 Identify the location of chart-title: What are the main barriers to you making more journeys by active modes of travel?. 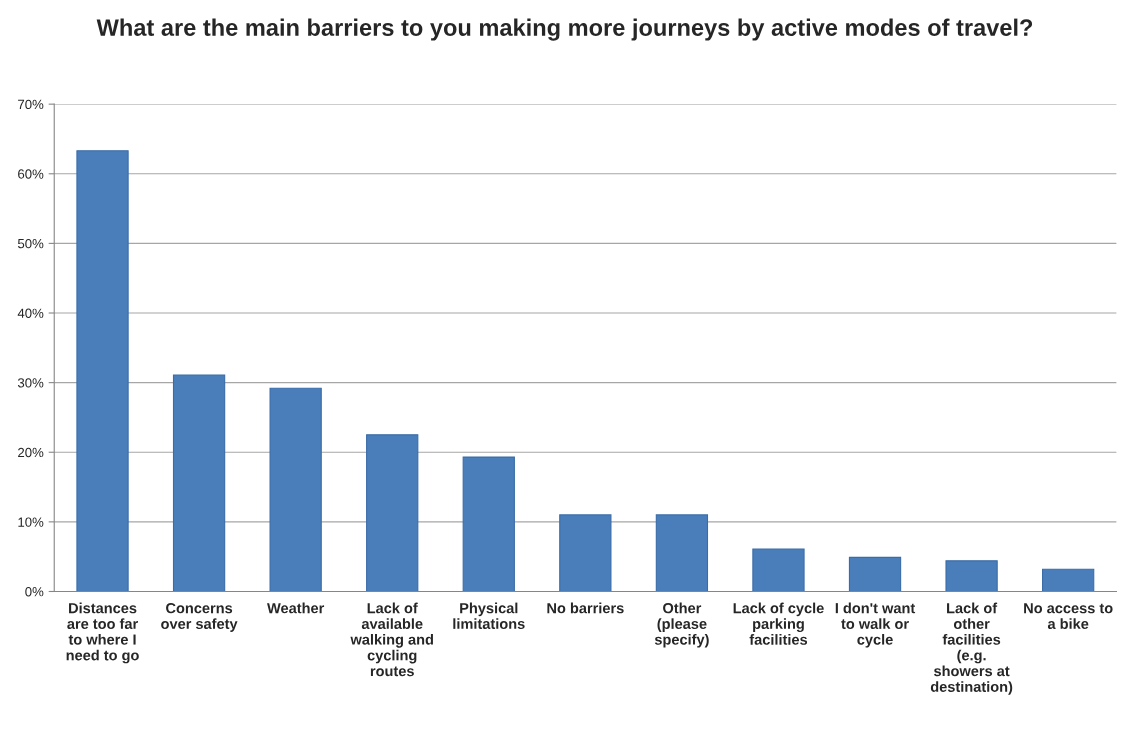
(564, 29).